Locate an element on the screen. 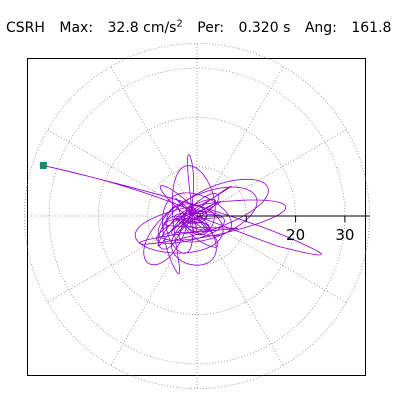  per-value: 0.320 s is located at coordinates (264, 27).